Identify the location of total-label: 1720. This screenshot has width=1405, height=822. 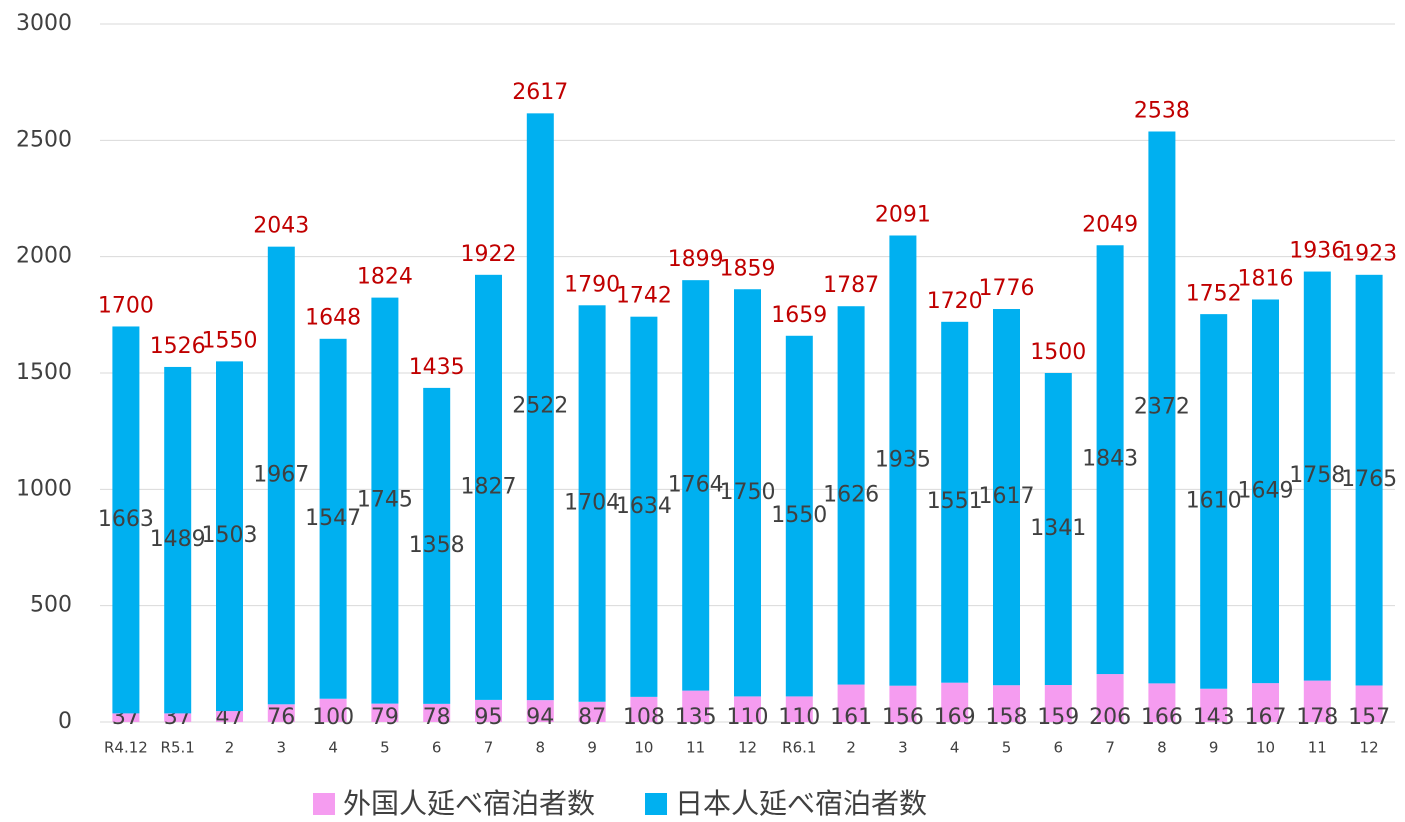
(955, 301).